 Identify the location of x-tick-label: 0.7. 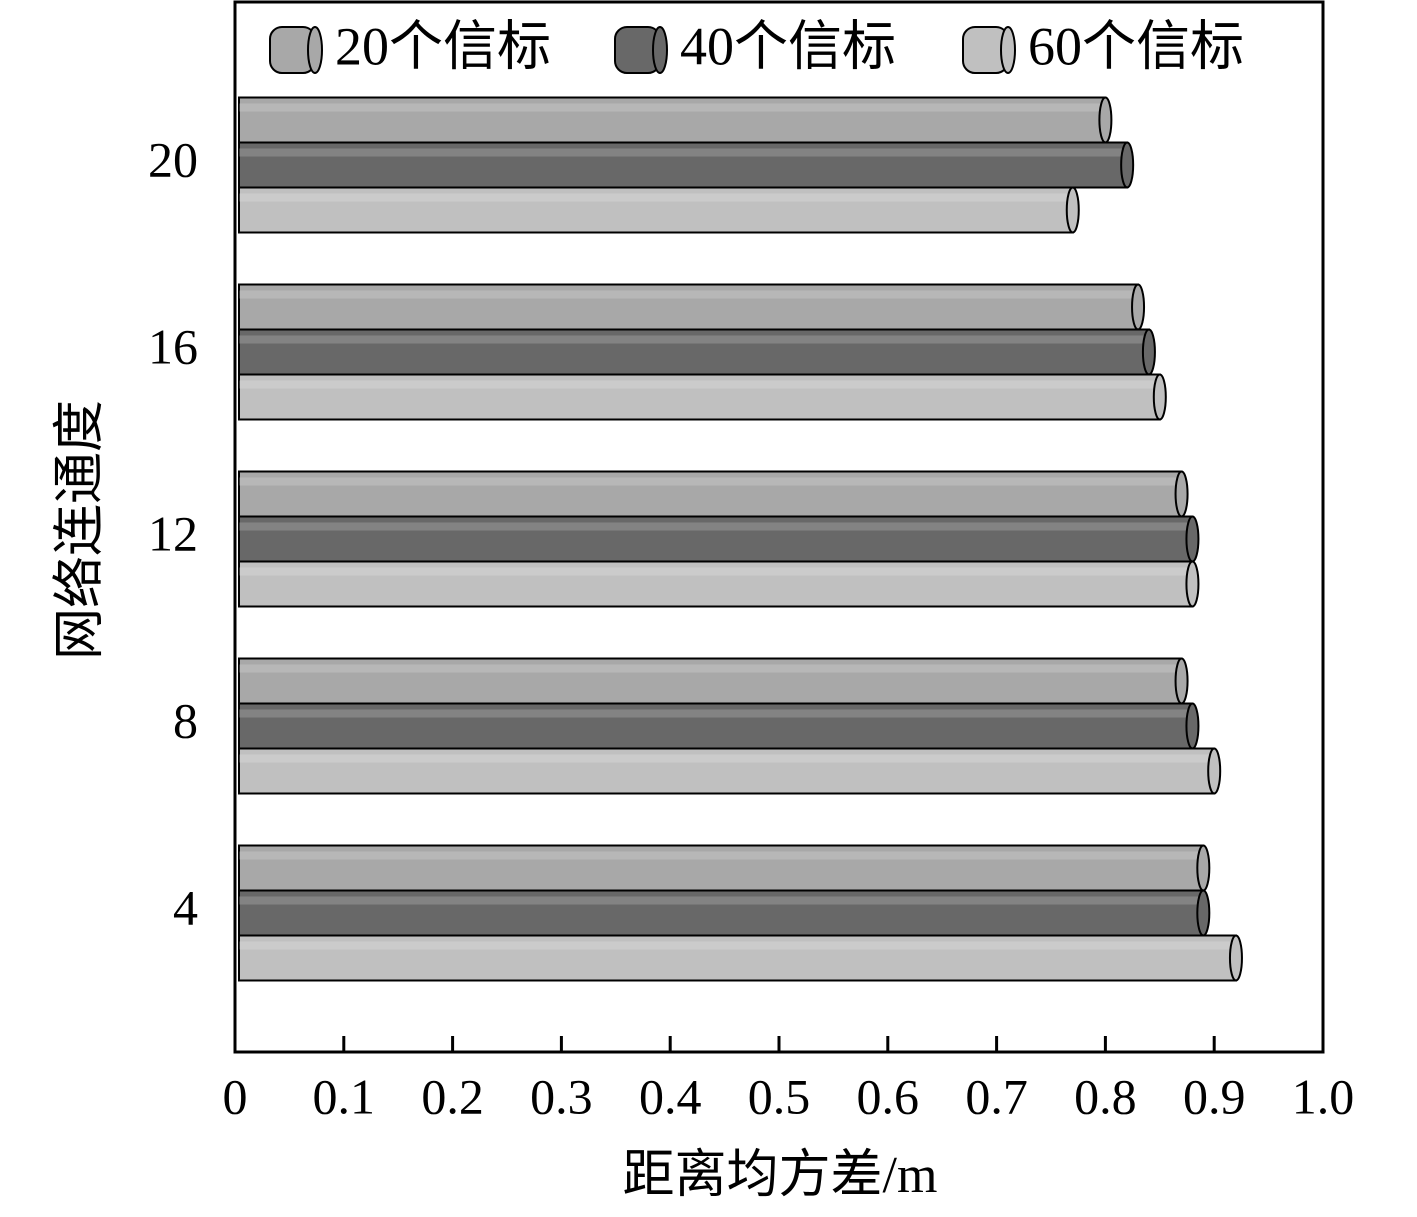
(996, 1096).